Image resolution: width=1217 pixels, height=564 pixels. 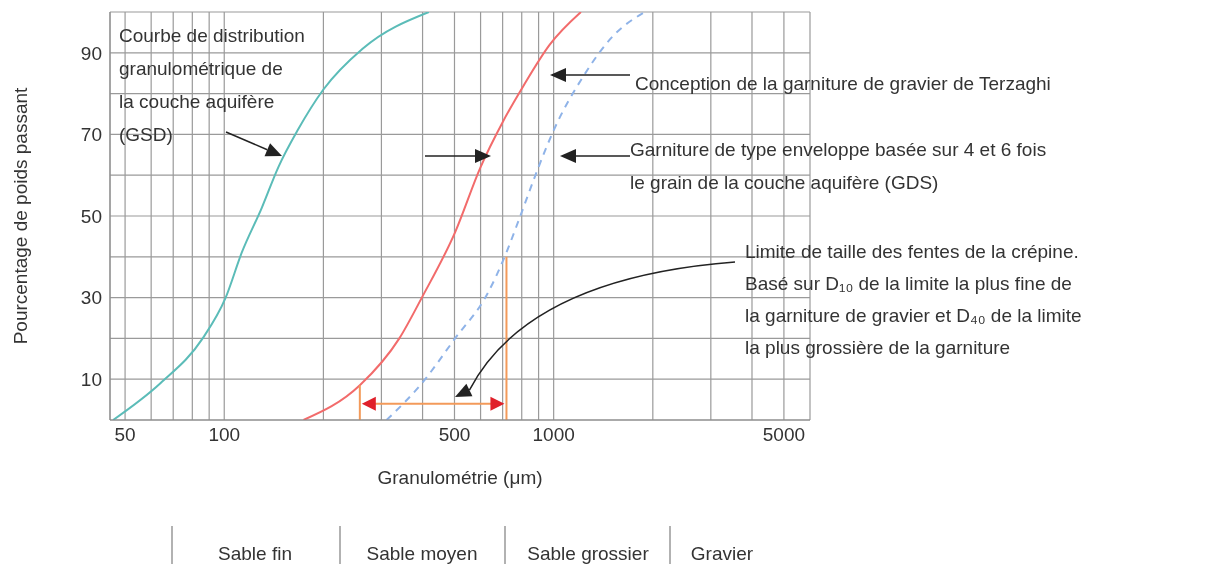 I want to click on annotation: Courbe de distribution granulométrique de la couche aquifère (GSD), so click(x=212, y=85).